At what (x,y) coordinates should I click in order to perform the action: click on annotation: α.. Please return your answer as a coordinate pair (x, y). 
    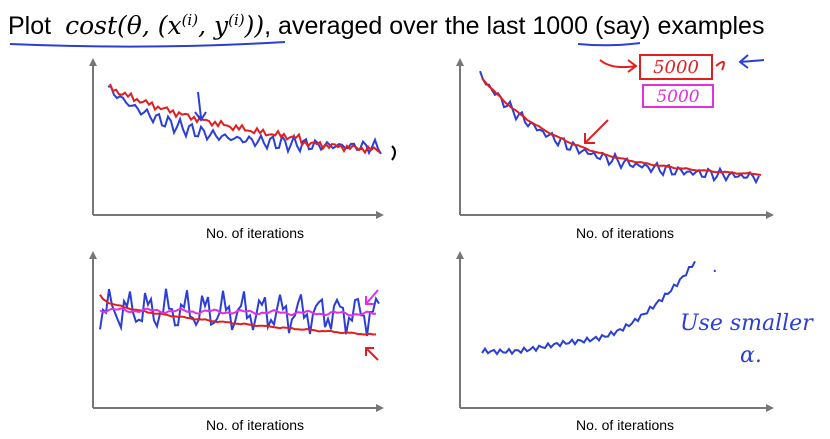
    Looking at the image, I should click on (751, 355).